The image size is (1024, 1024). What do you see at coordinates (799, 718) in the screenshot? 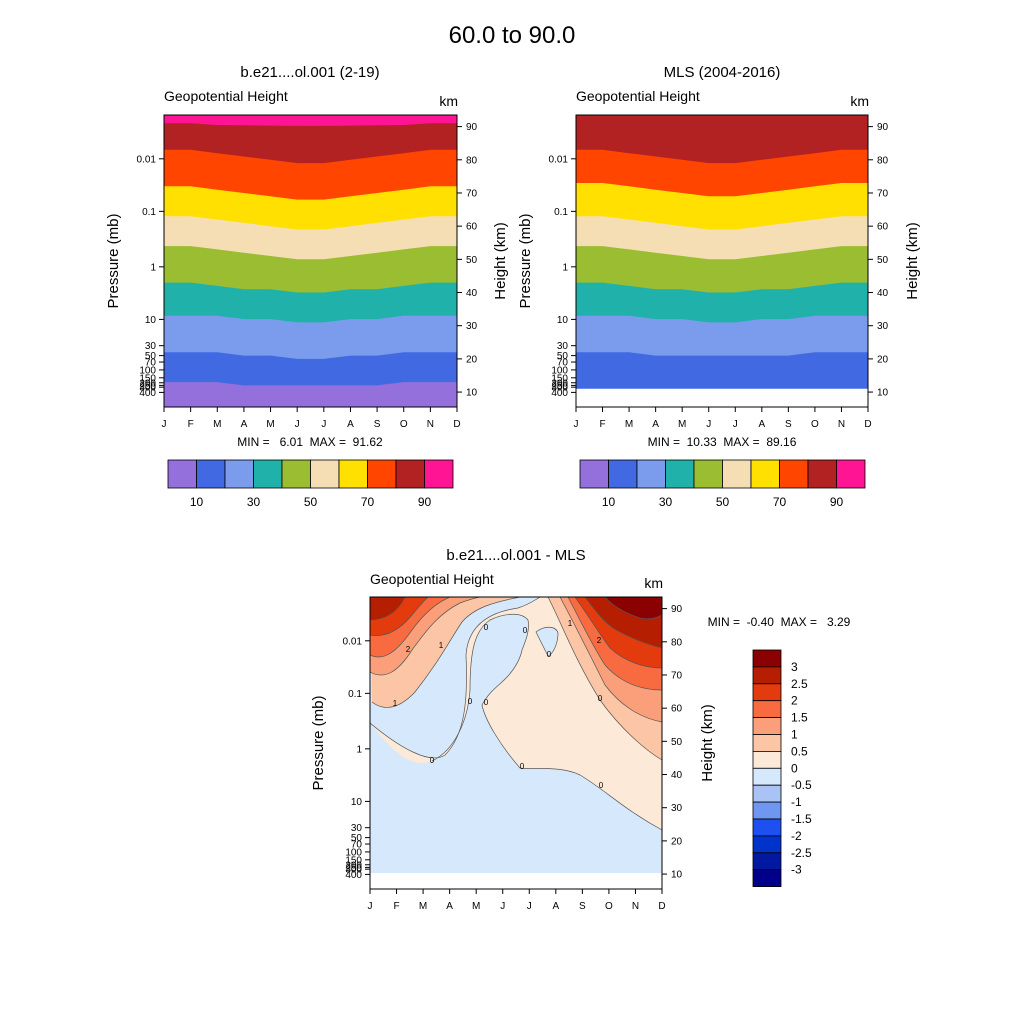
I see `colorbar-label: 1.5` at bounding box center [799, 718].